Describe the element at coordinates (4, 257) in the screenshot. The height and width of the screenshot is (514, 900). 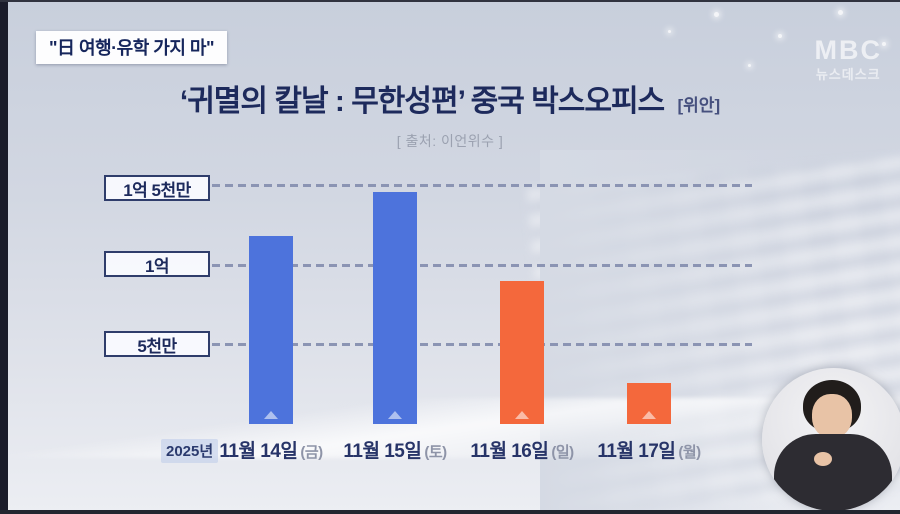
I see `frame-edge-left` at that location.